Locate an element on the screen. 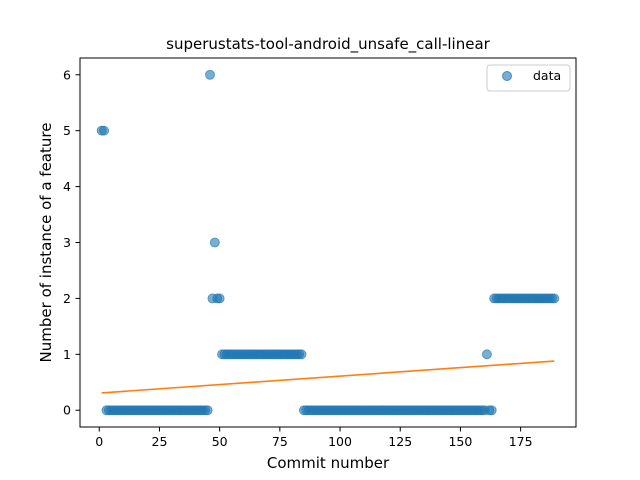  fit-line is located at coordinates (328, 377).